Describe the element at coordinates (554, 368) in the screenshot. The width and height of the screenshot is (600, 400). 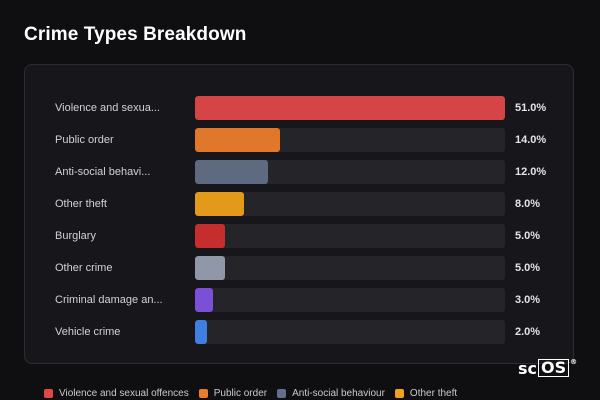
I see `logo-text-boxed: OS` at that location.